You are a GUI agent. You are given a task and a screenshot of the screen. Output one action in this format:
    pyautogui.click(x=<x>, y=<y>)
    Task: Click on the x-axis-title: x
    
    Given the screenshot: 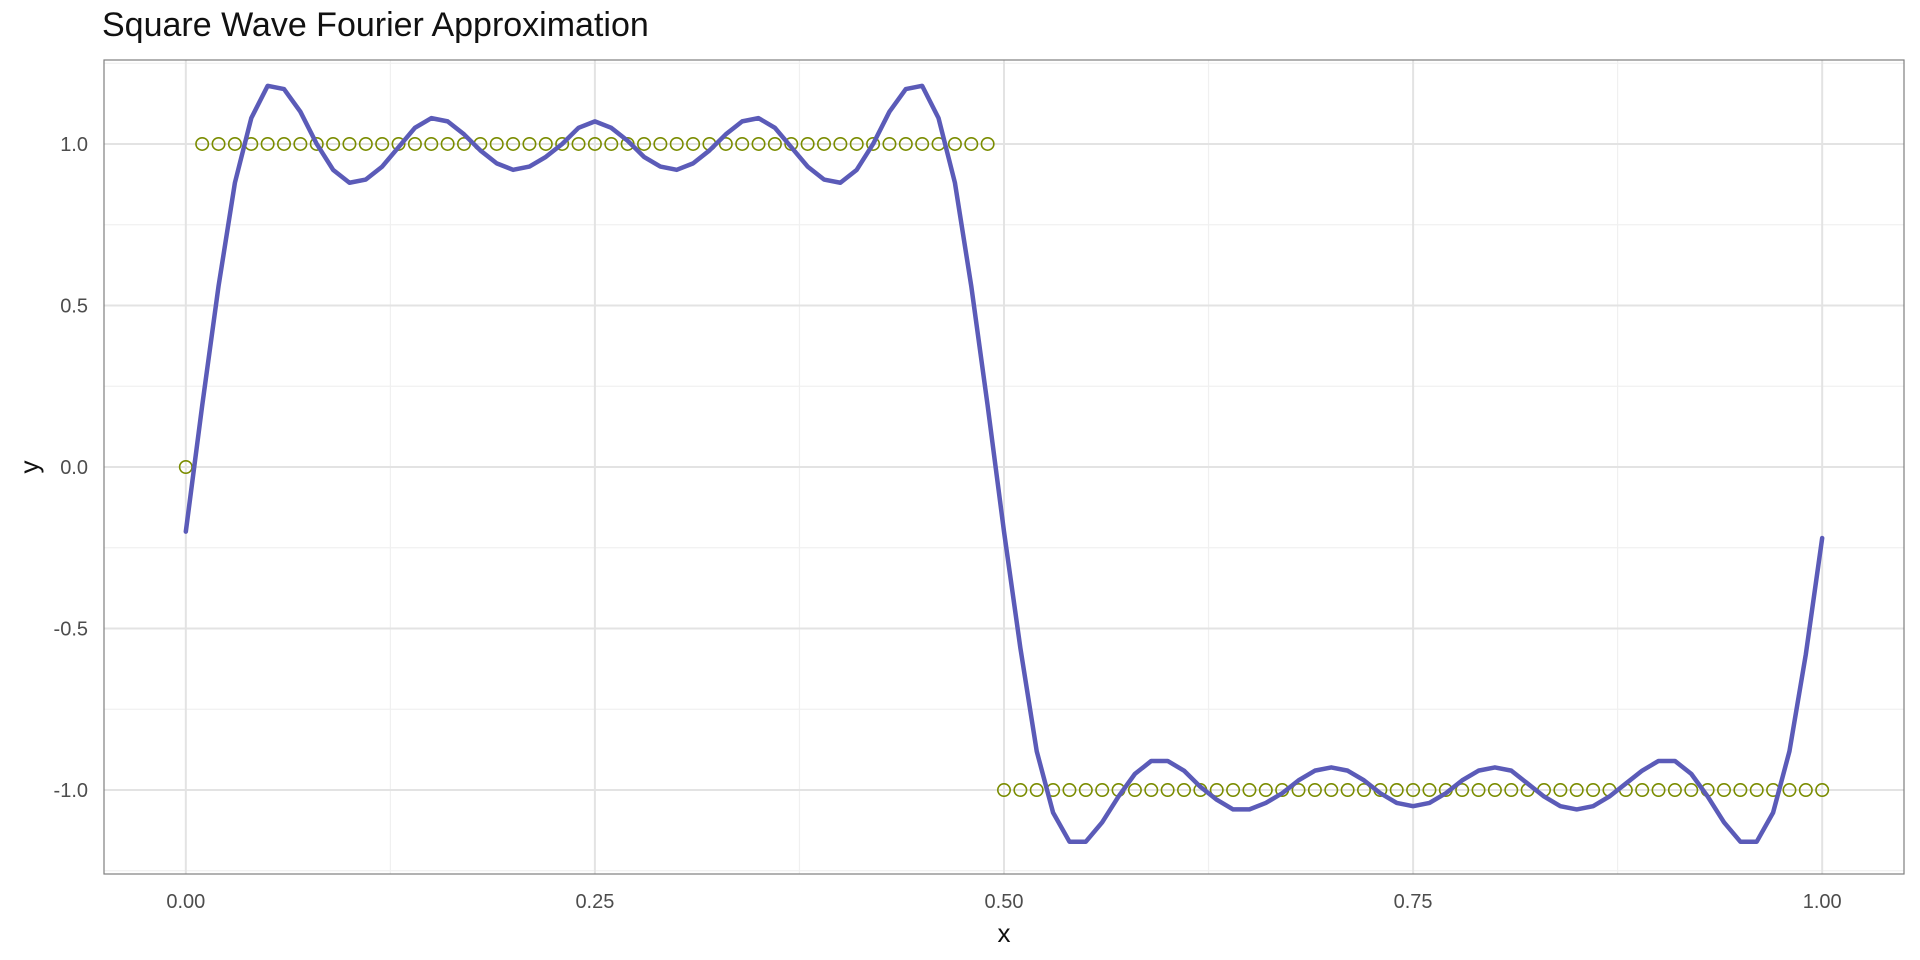 What is the action you would take?
    pyautogui.click(x=1004, y=933)
    